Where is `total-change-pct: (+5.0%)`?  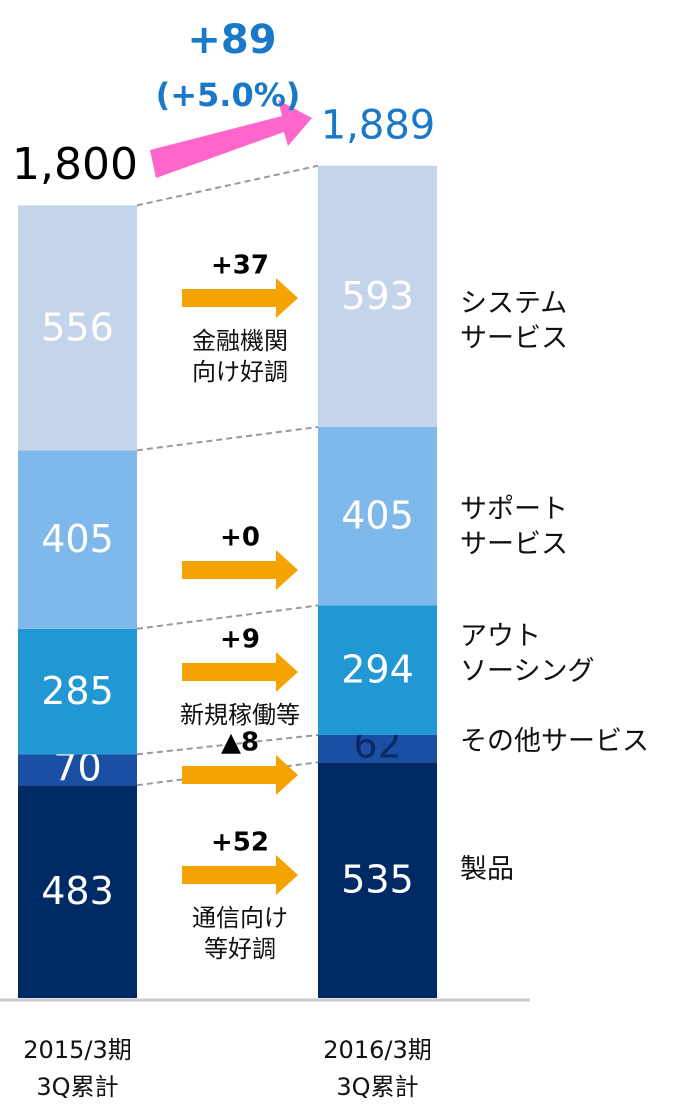 total-change-pct: (+5.0%) is located at coordinates (228, 95).